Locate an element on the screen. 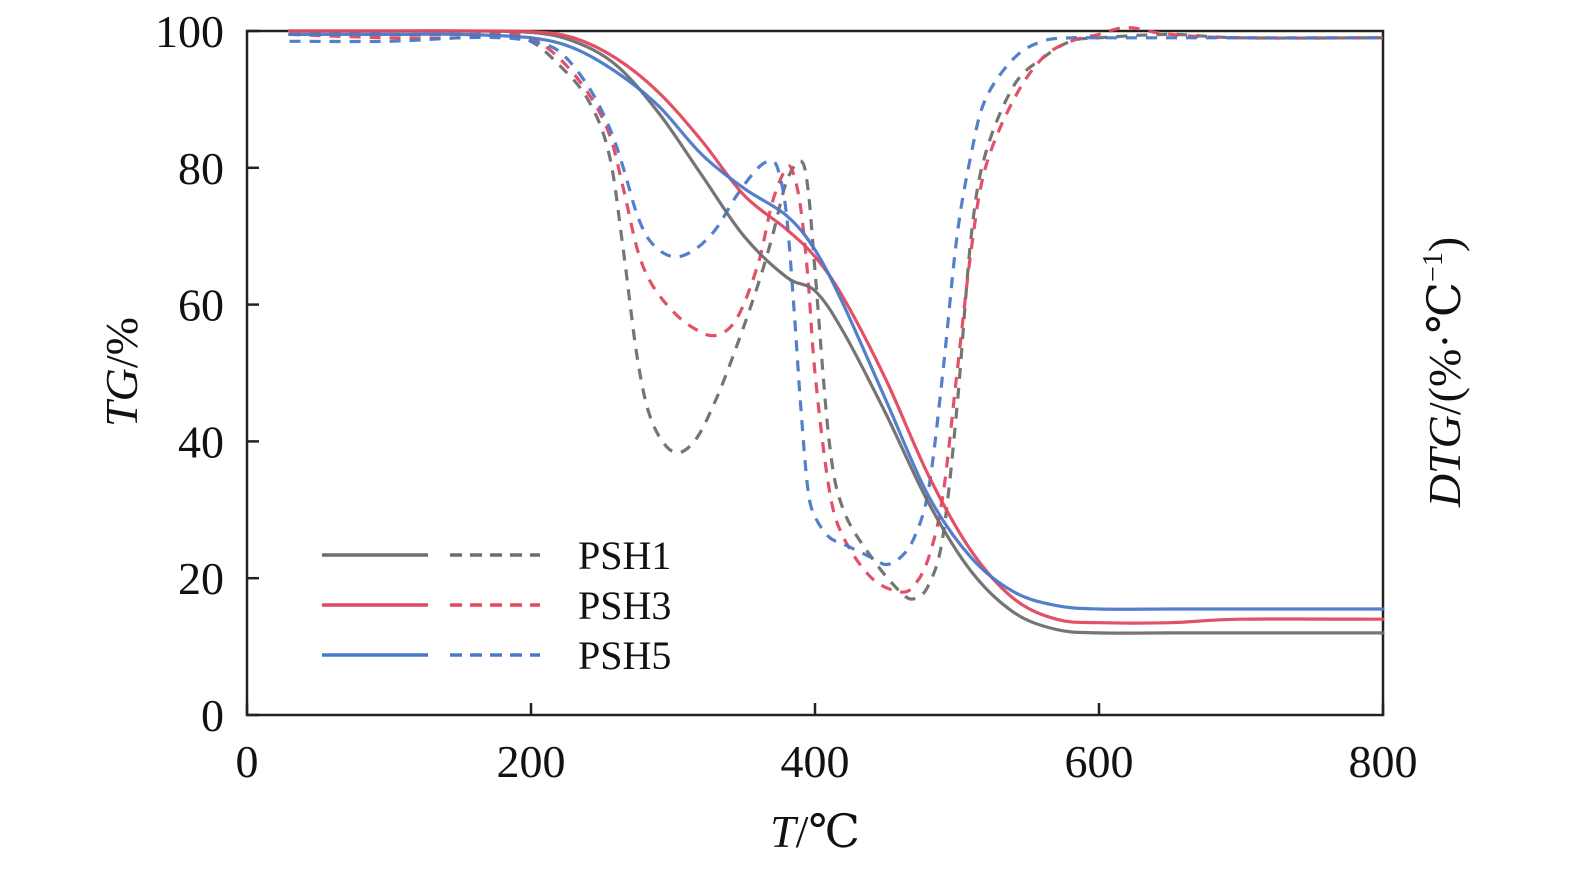 The height and width of the screenshot is (872, 1575). y-axis-left-title-unit: /% is located at coordinates (121, 342).